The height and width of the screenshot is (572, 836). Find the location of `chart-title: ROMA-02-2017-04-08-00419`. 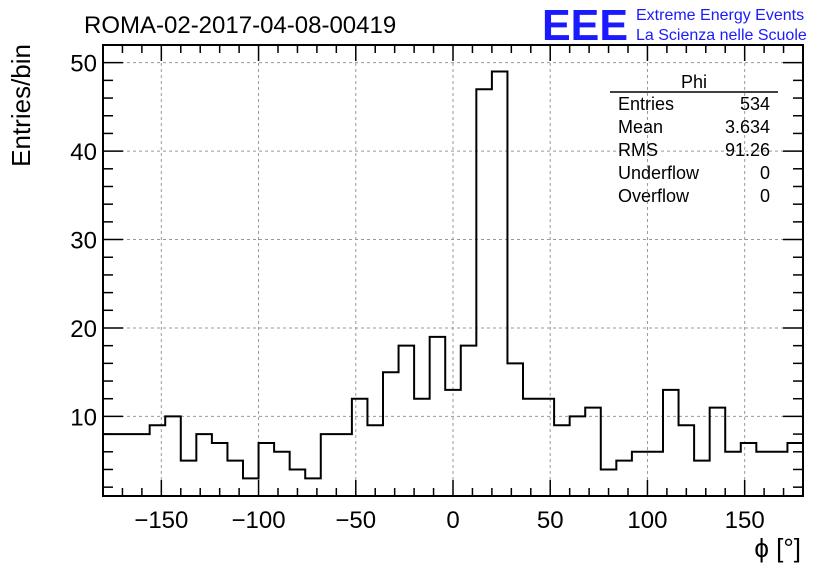

chart-title: ROMA-02-2017-04-08-00419 is located at coordinates (240, 25).